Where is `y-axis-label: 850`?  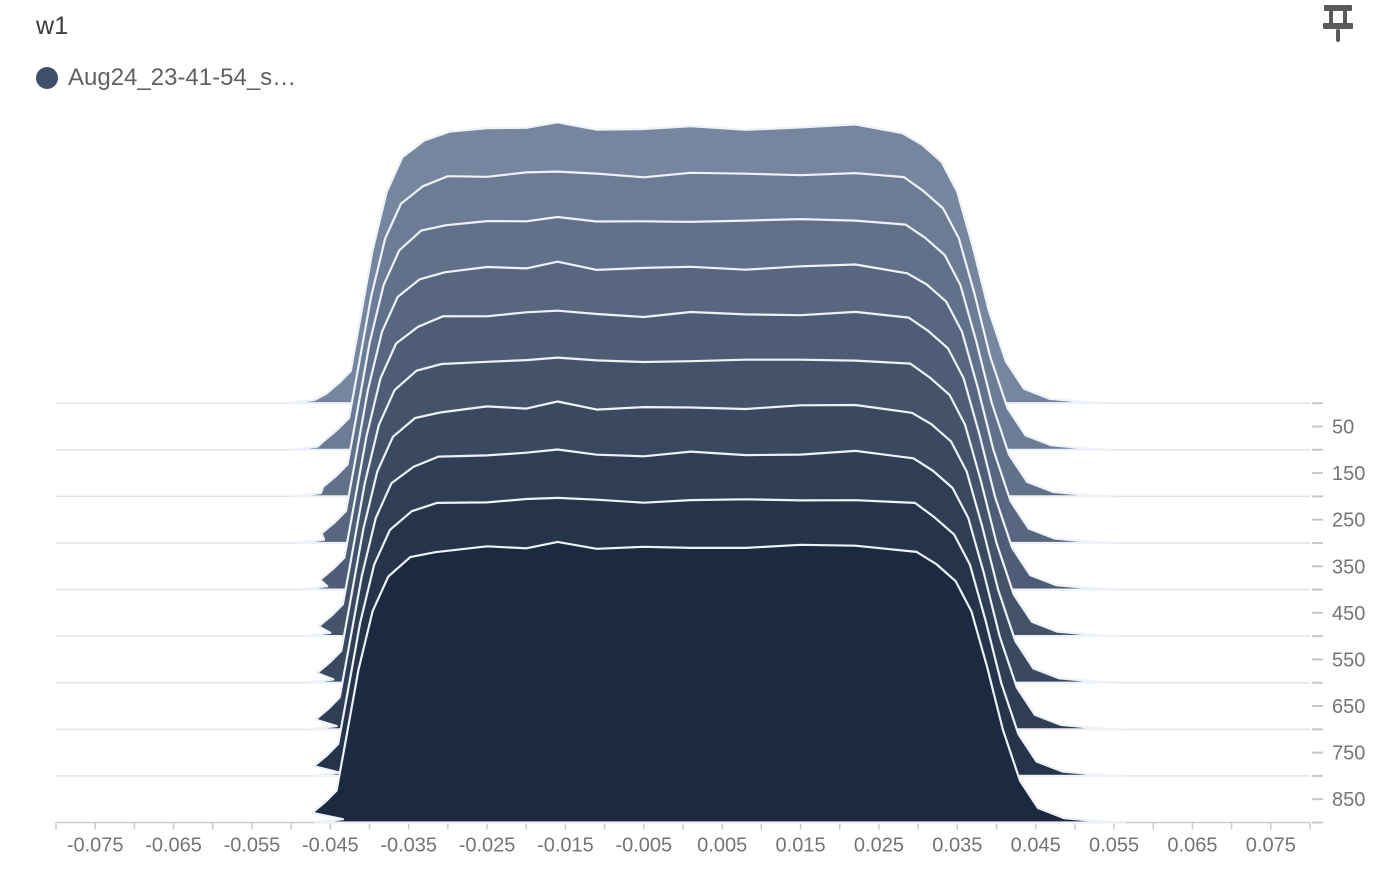 y-axis-label: 850 is located at coordinates (1348, 800).